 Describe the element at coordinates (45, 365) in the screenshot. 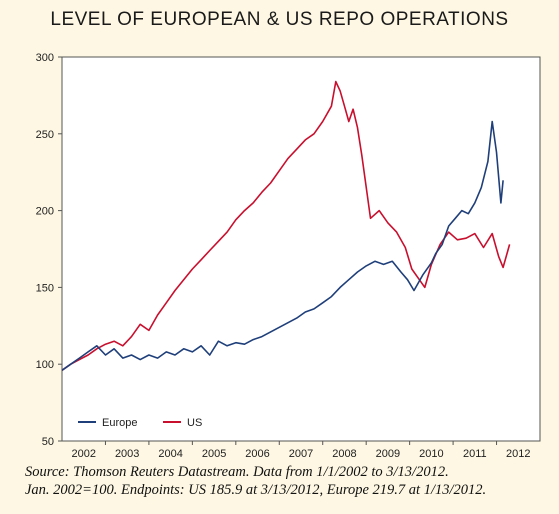

I see `y-tick-label: 100` at that location.